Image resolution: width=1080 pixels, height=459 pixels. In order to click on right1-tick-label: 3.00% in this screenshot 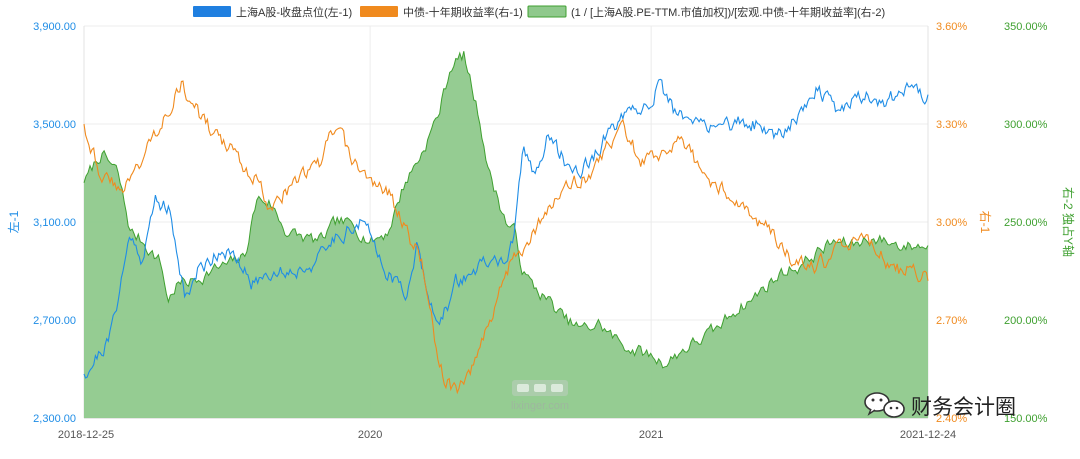, I will do `click(951, 223)`.